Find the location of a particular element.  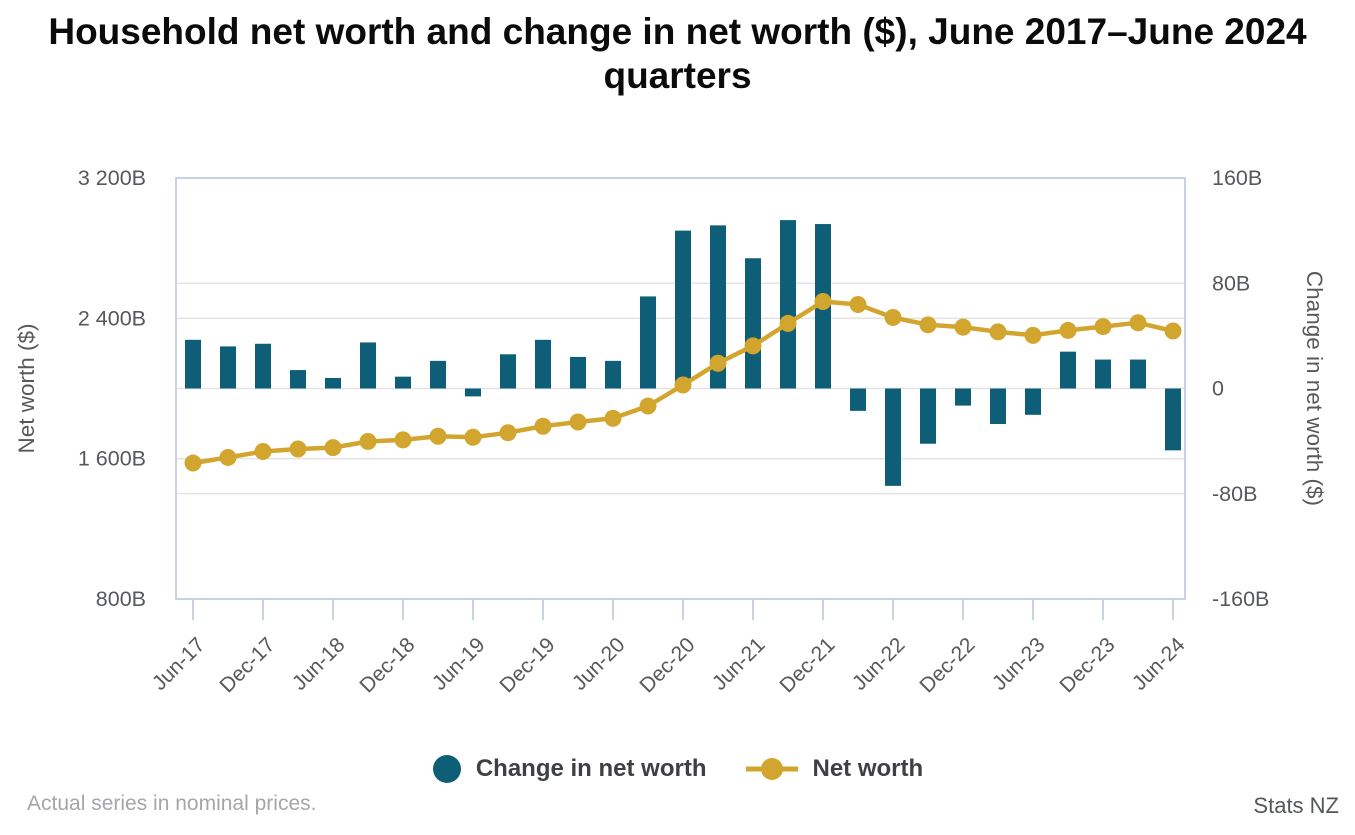

legend: Change in net worth Net worth is located at coordinates (677, 769).